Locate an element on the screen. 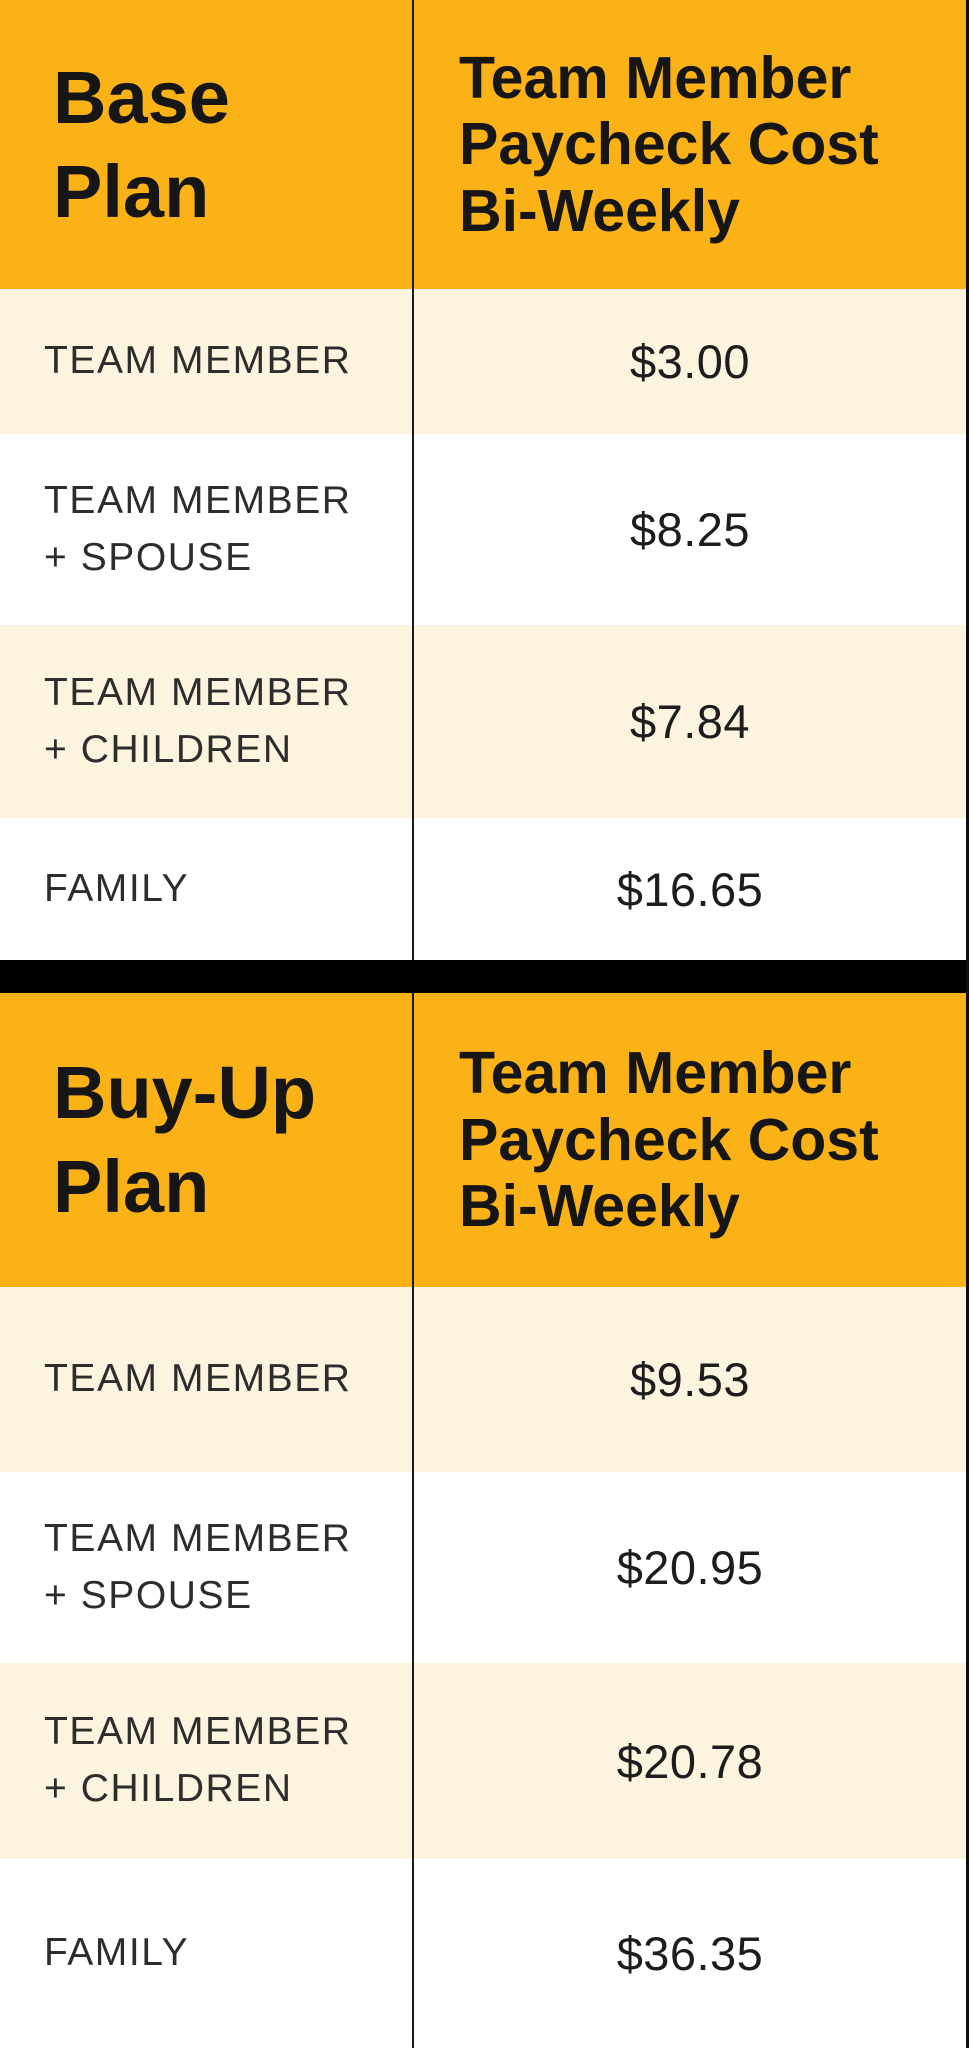  paycheck-cost-value: $7.84 is located at coordinates (689, 721).